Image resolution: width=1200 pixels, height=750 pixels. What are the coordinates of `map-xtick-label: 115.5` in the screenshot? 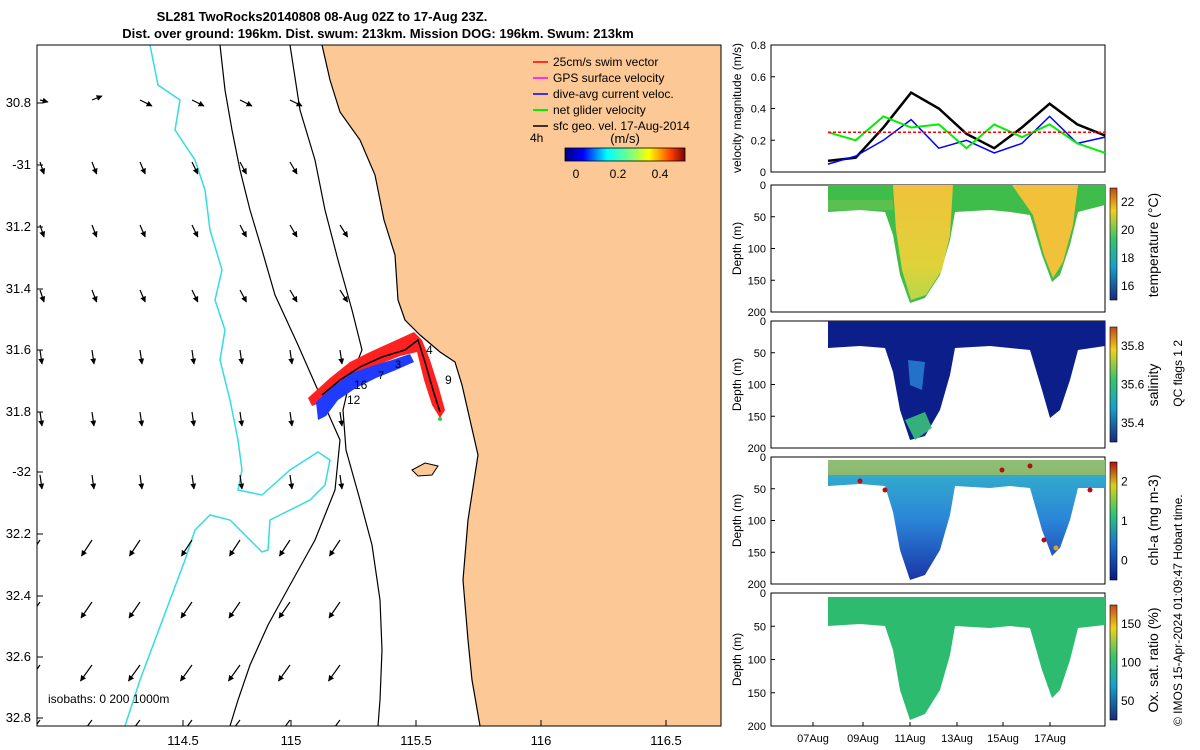 It's located at (416, 740).